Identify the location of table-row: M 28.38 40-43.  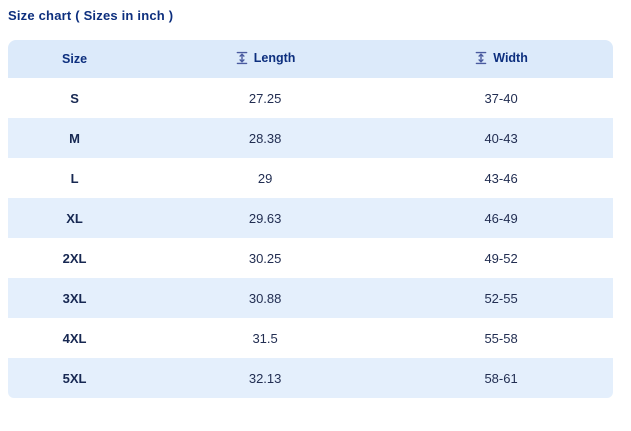
(310, 138).